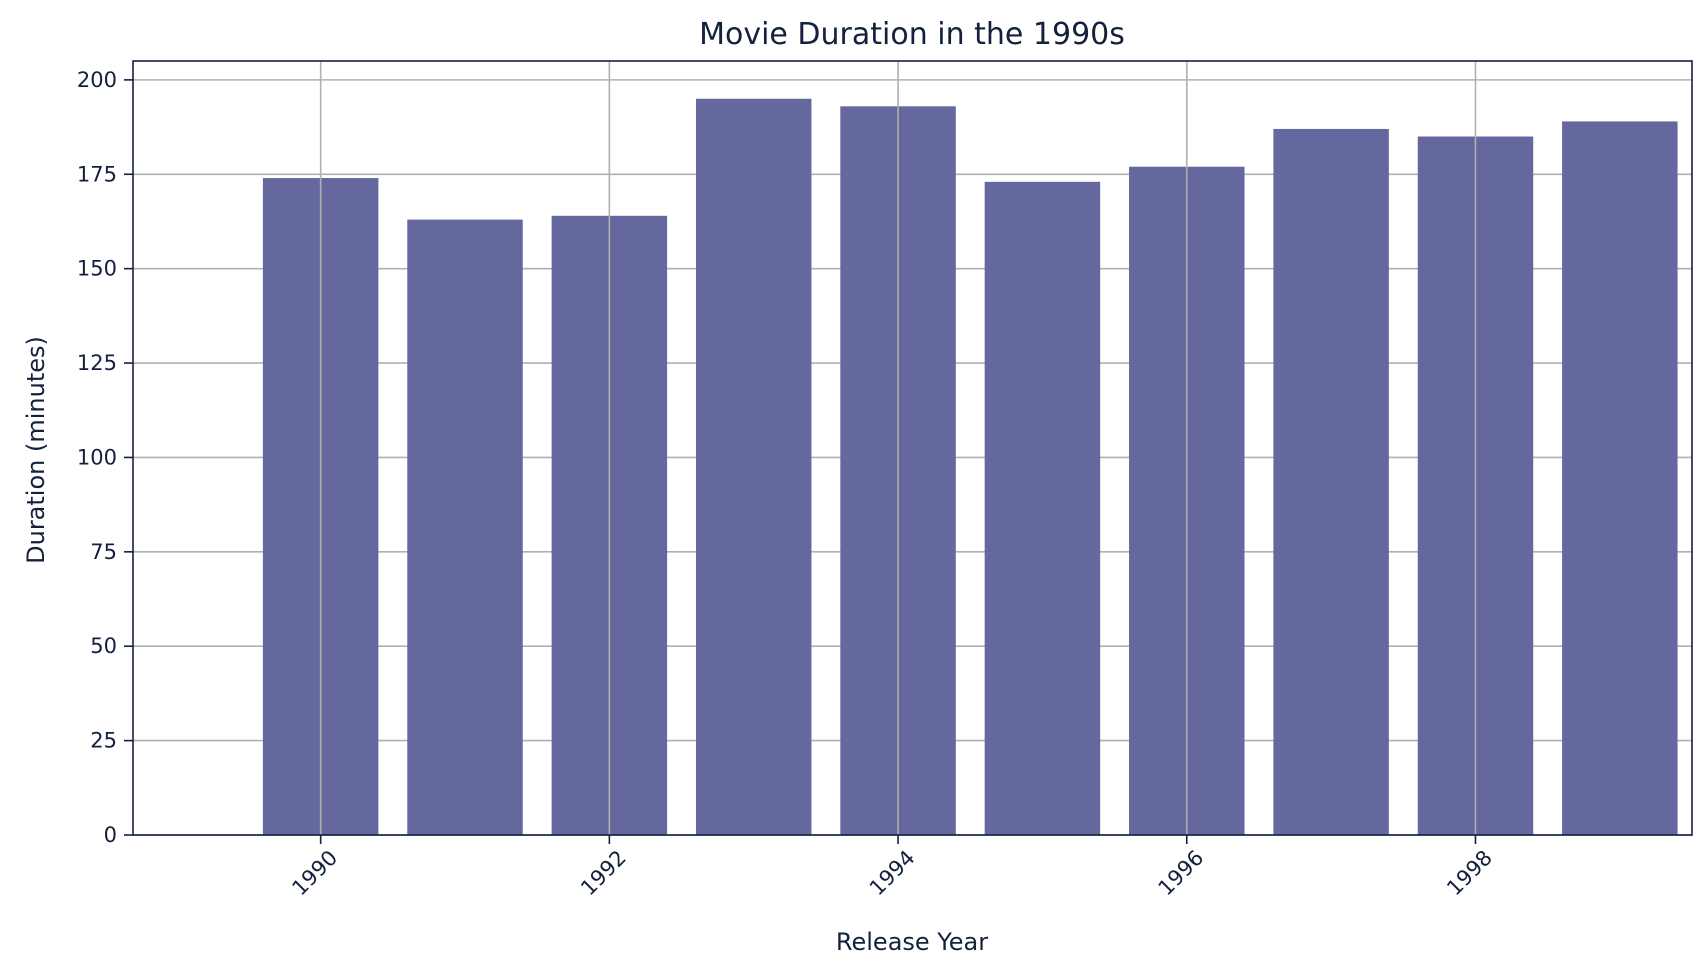 The width and height of the screenshot is (1703, 973). Describe the element at coordinates (912, 34) in the screenshot. I see `chart-title: Movie Duration in the 1990s` at that location.